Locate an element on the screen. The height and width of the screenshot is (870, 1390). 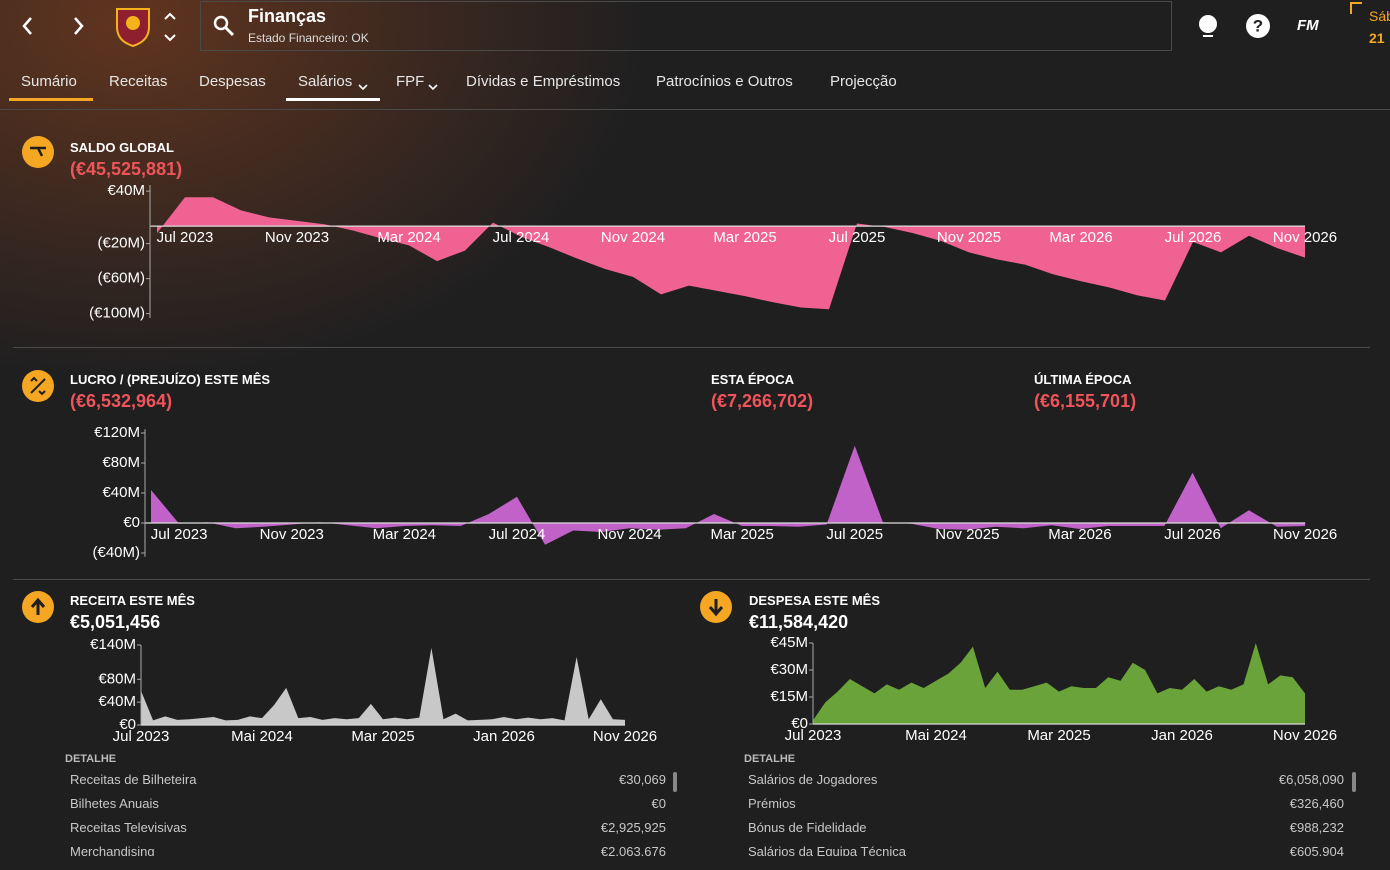
tab: Sumário is located at coordinates (49, 81).